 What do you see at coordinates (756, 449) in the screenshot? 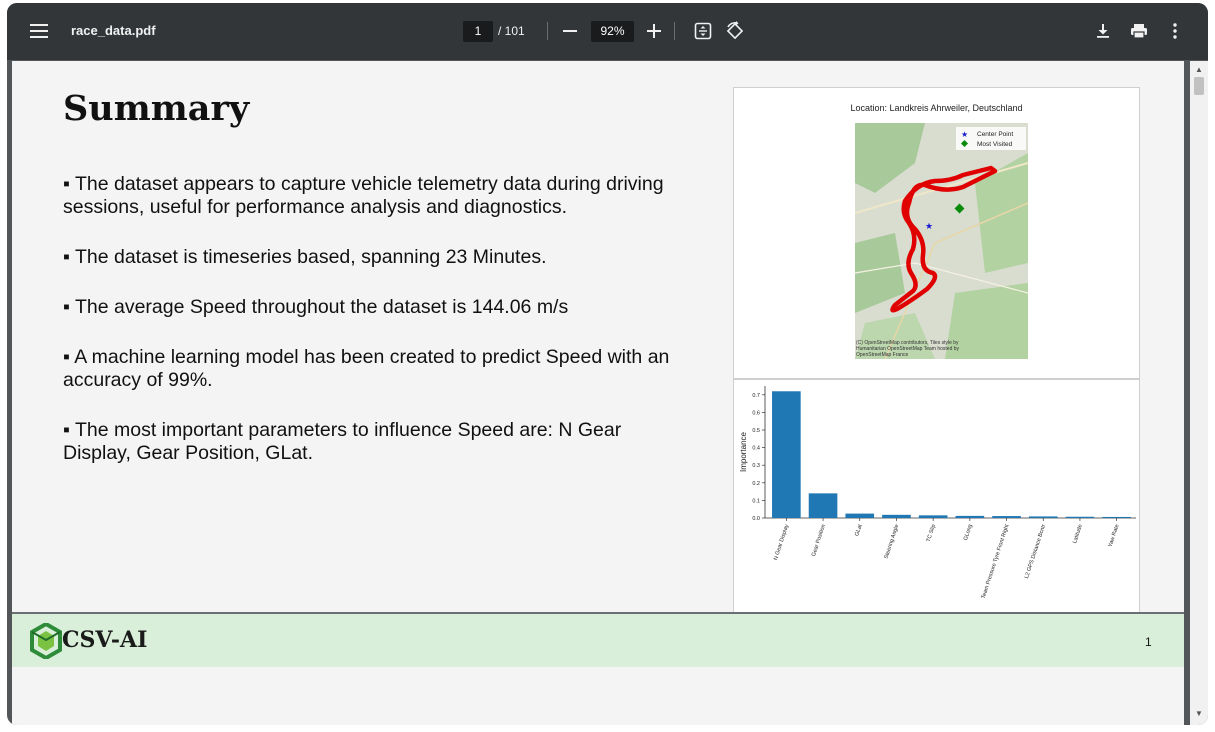
I see `y-tick-label: 0.4` at bounding box center [756, 449].